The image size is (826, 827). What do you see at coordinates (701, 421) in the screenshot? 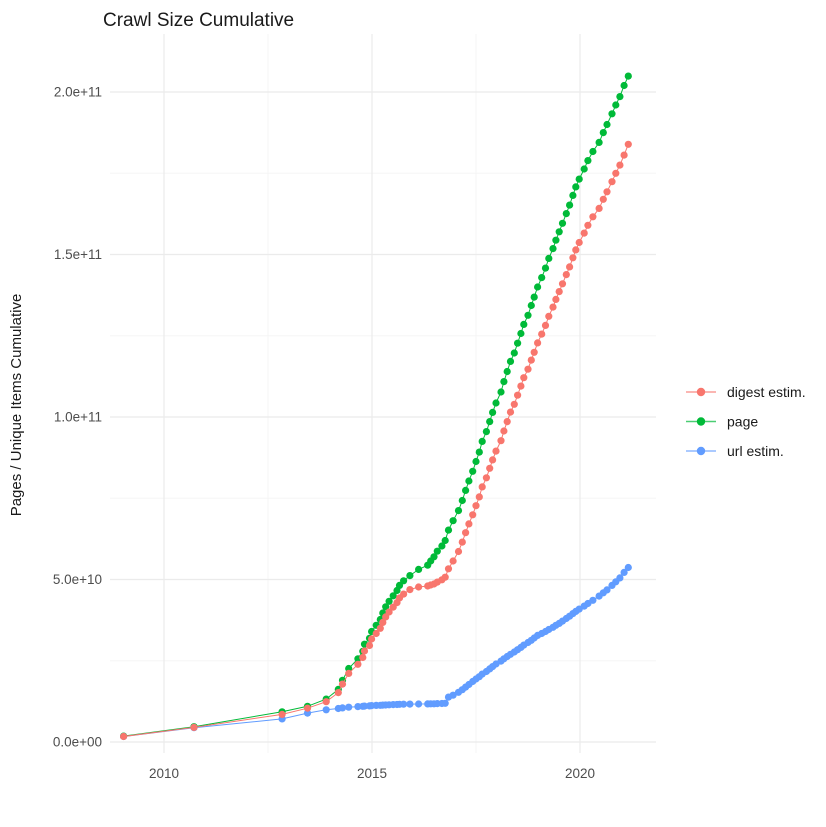
I see `legend-key-dot-page` at bounding box center [701, 421].